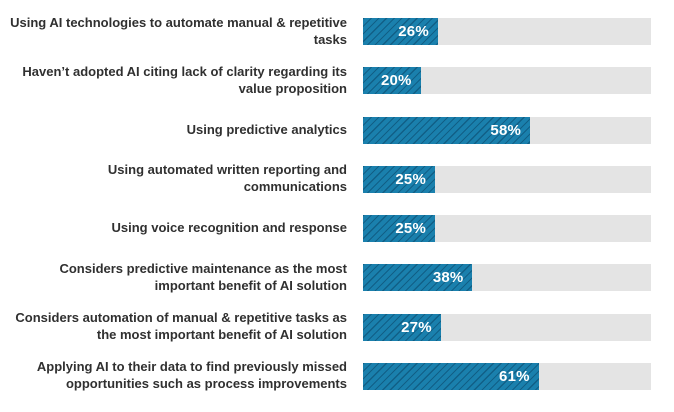  Describe the element at coordinates (229, 228) in the screenshot. I see `category-label: Using voice recognition and response` at that location.